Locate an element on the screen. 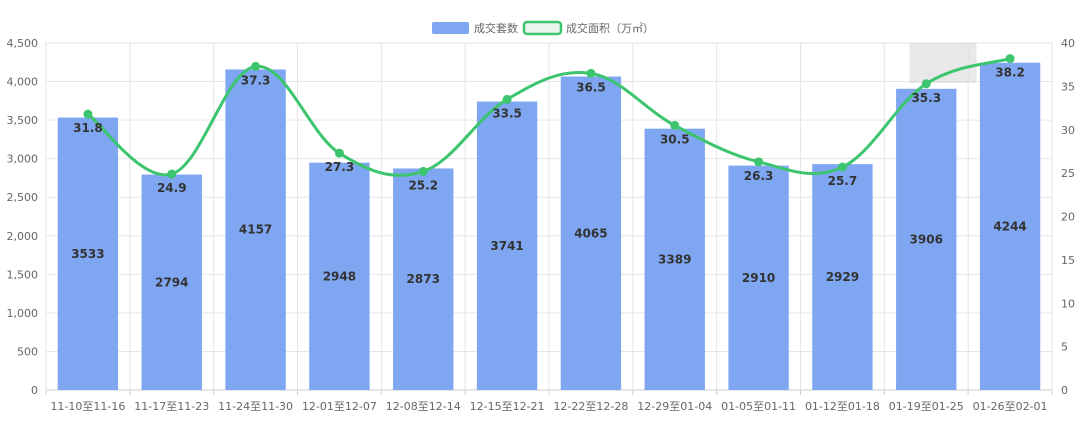  y-left-tick-label: 2,000 is located at coordinates (23, 236).